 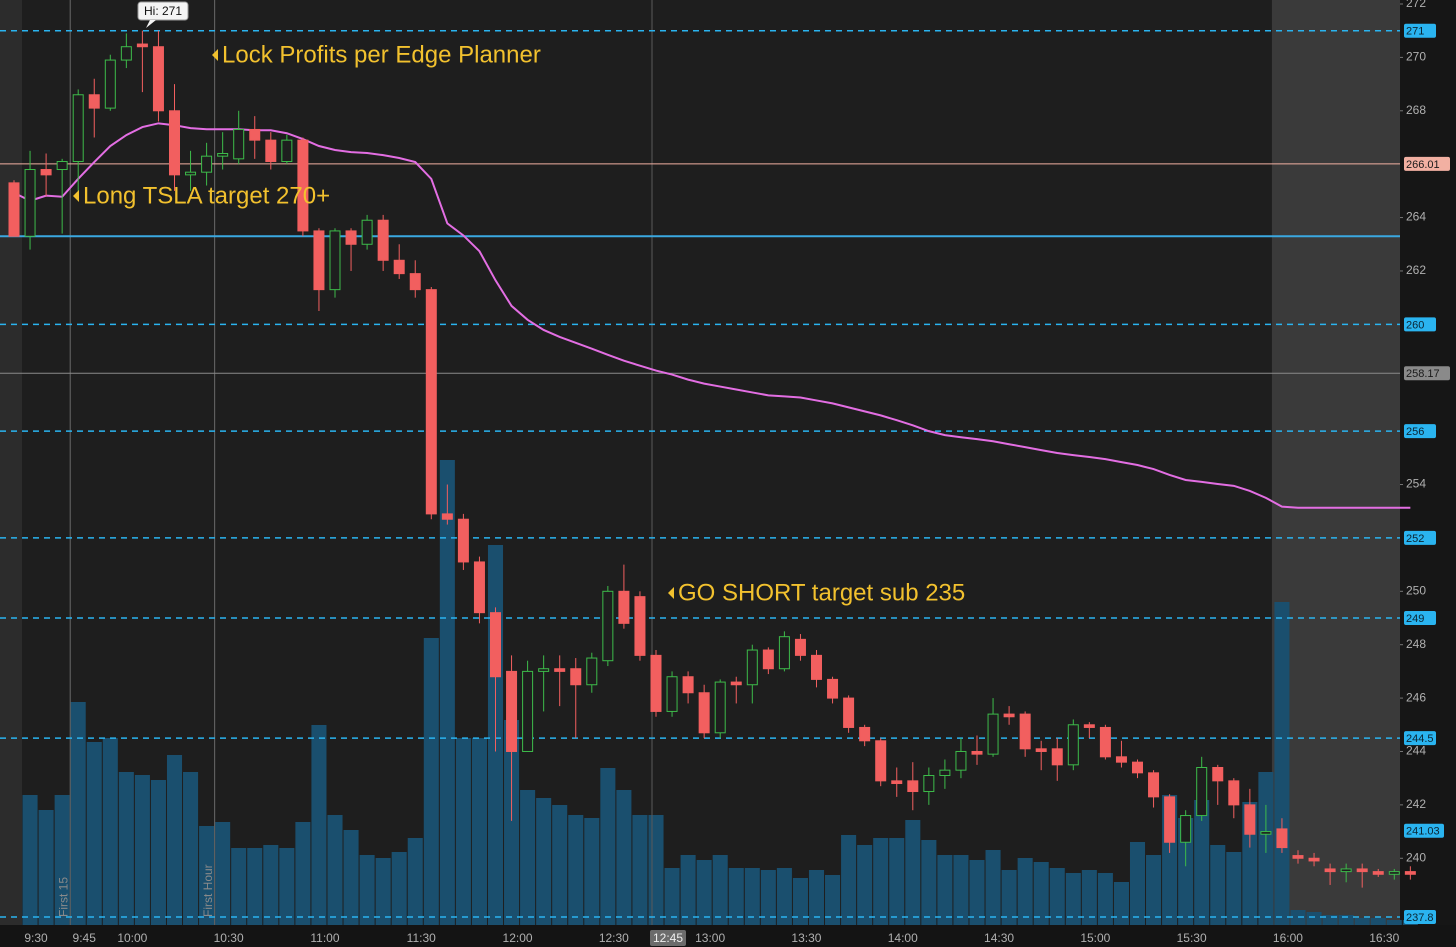 I want to click on x-tick-label: 12:30, so click(x=614, y=938).